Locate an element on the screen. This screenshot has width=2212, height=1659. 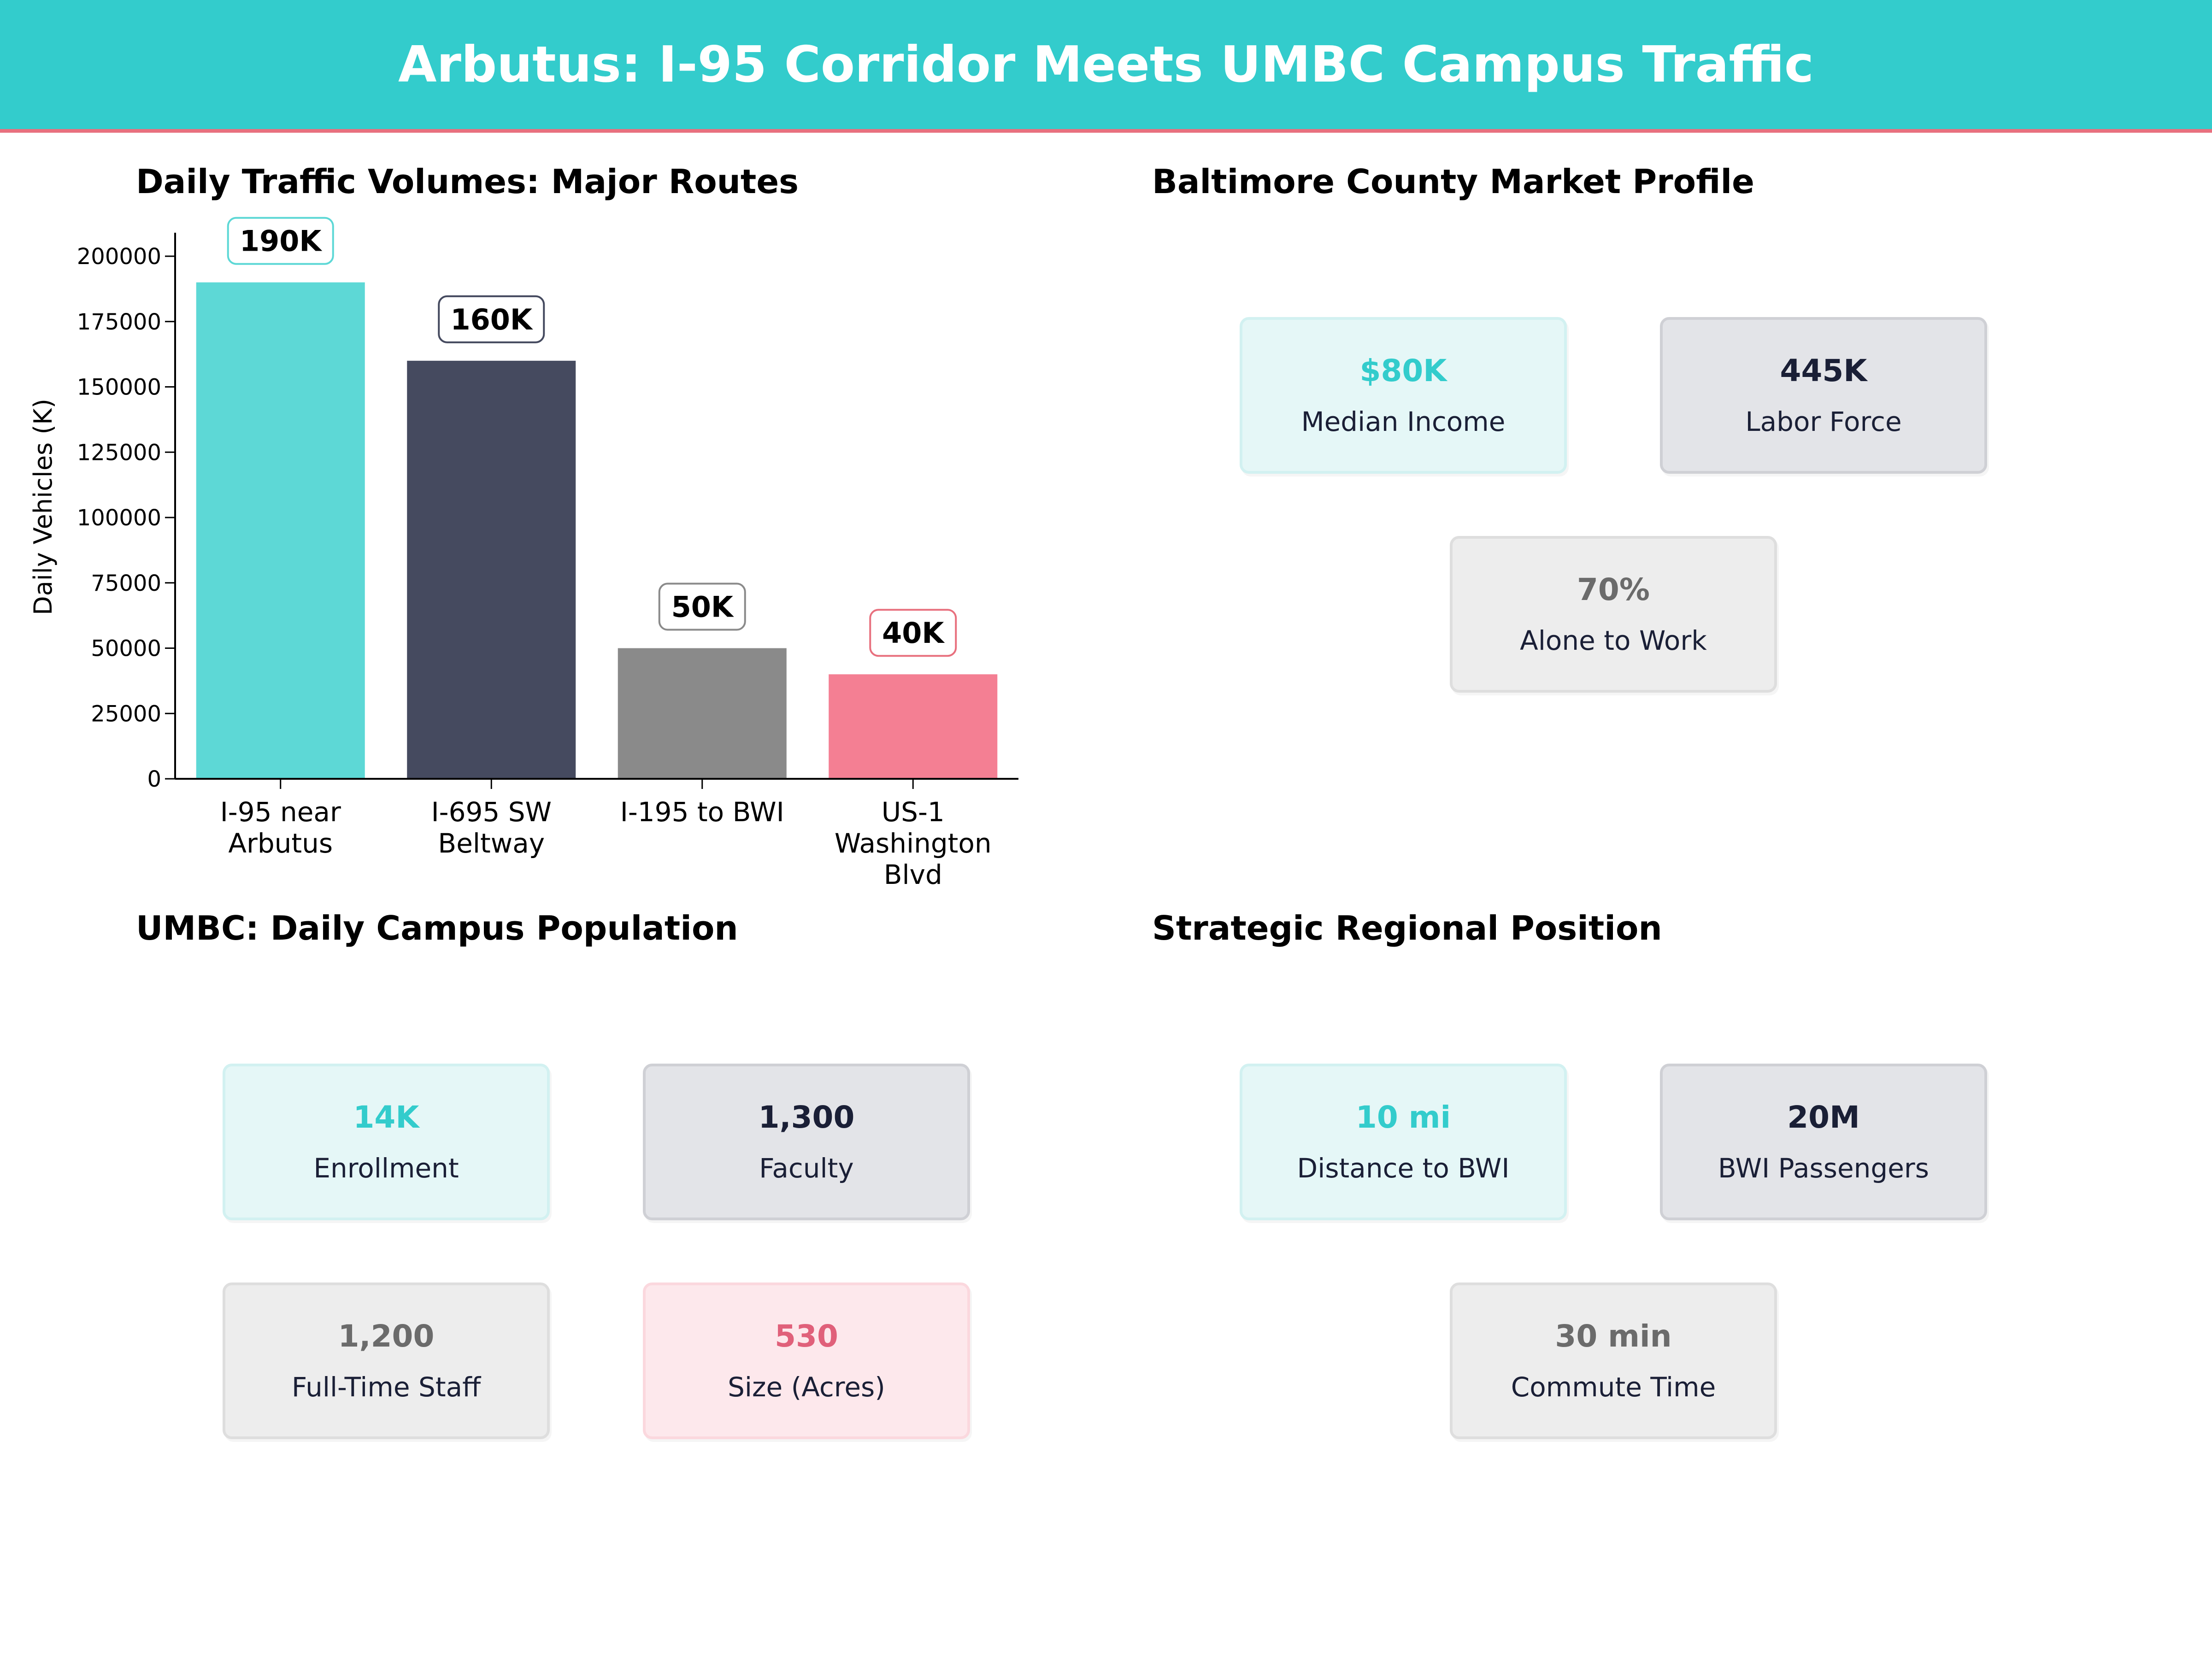
umbc-card-enrollment: 14K Enrollment is located at coordinates (386, 1142).